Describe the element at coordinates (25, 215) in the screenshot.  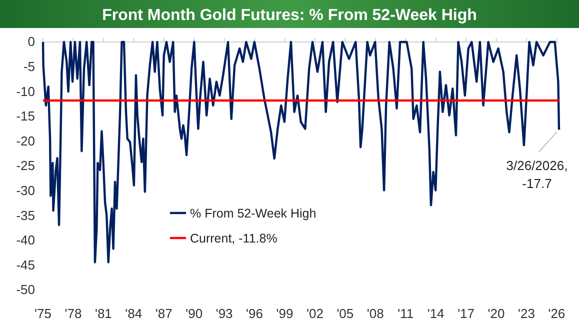
I see `y-tick-label: -35` at that location.